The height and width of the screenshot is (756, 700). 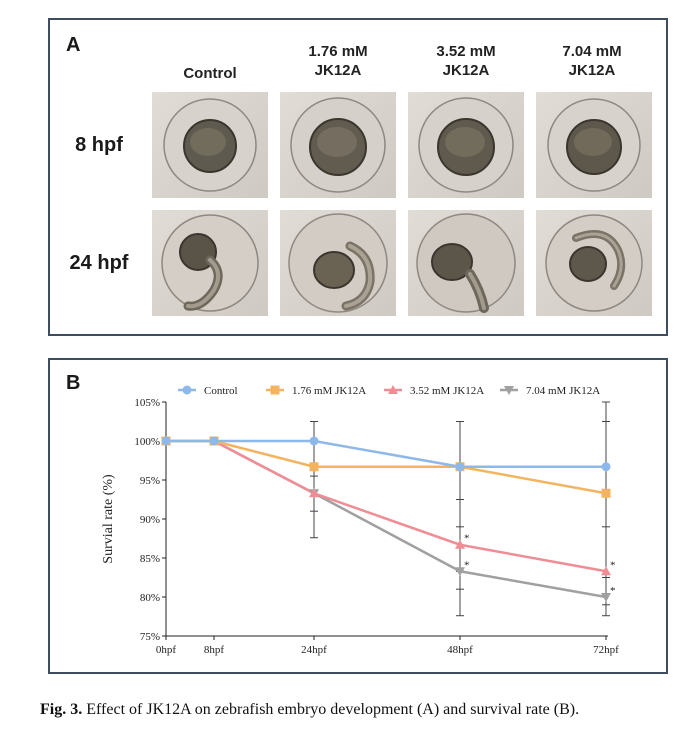 What do you see at coordinates (166, 650) in the screenshot?
I see `x-tick-label: 0hpf` at bounding box center [166, 650].